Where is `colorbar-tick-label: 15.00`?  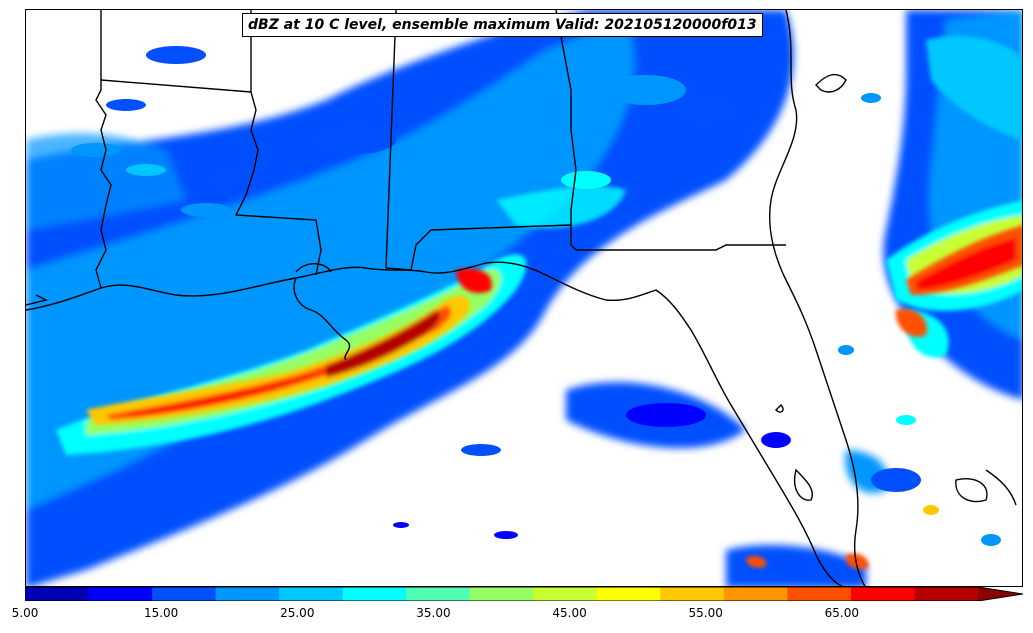 colorbar-tick-label: 15.00 is located at coordinates (161, 613).